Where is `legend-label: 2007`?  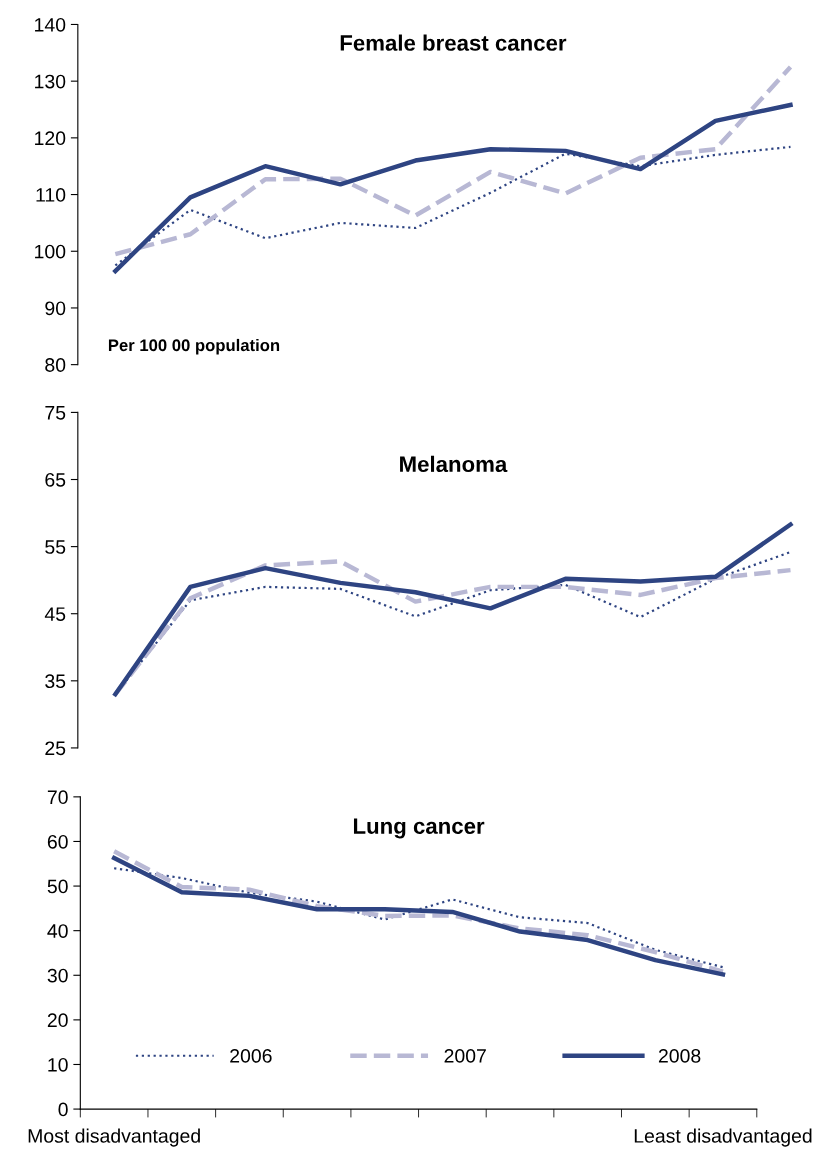 legend-label: 2007 is located at coordinates (465, 1055).